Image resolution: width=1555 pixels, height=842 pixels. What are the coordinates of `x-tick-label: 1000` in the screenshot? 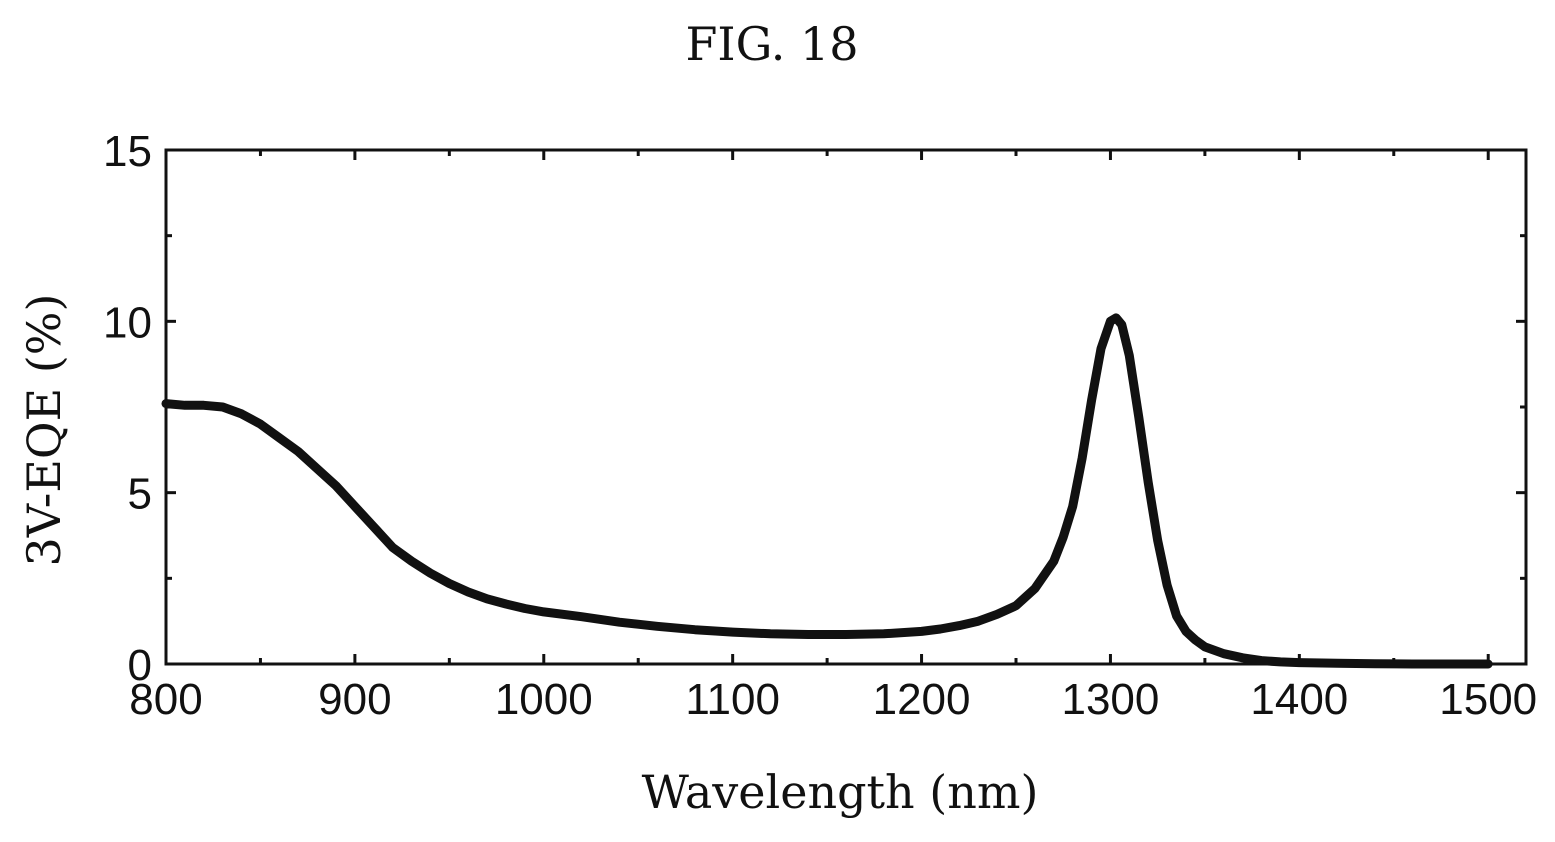 It's located at (544, 699).